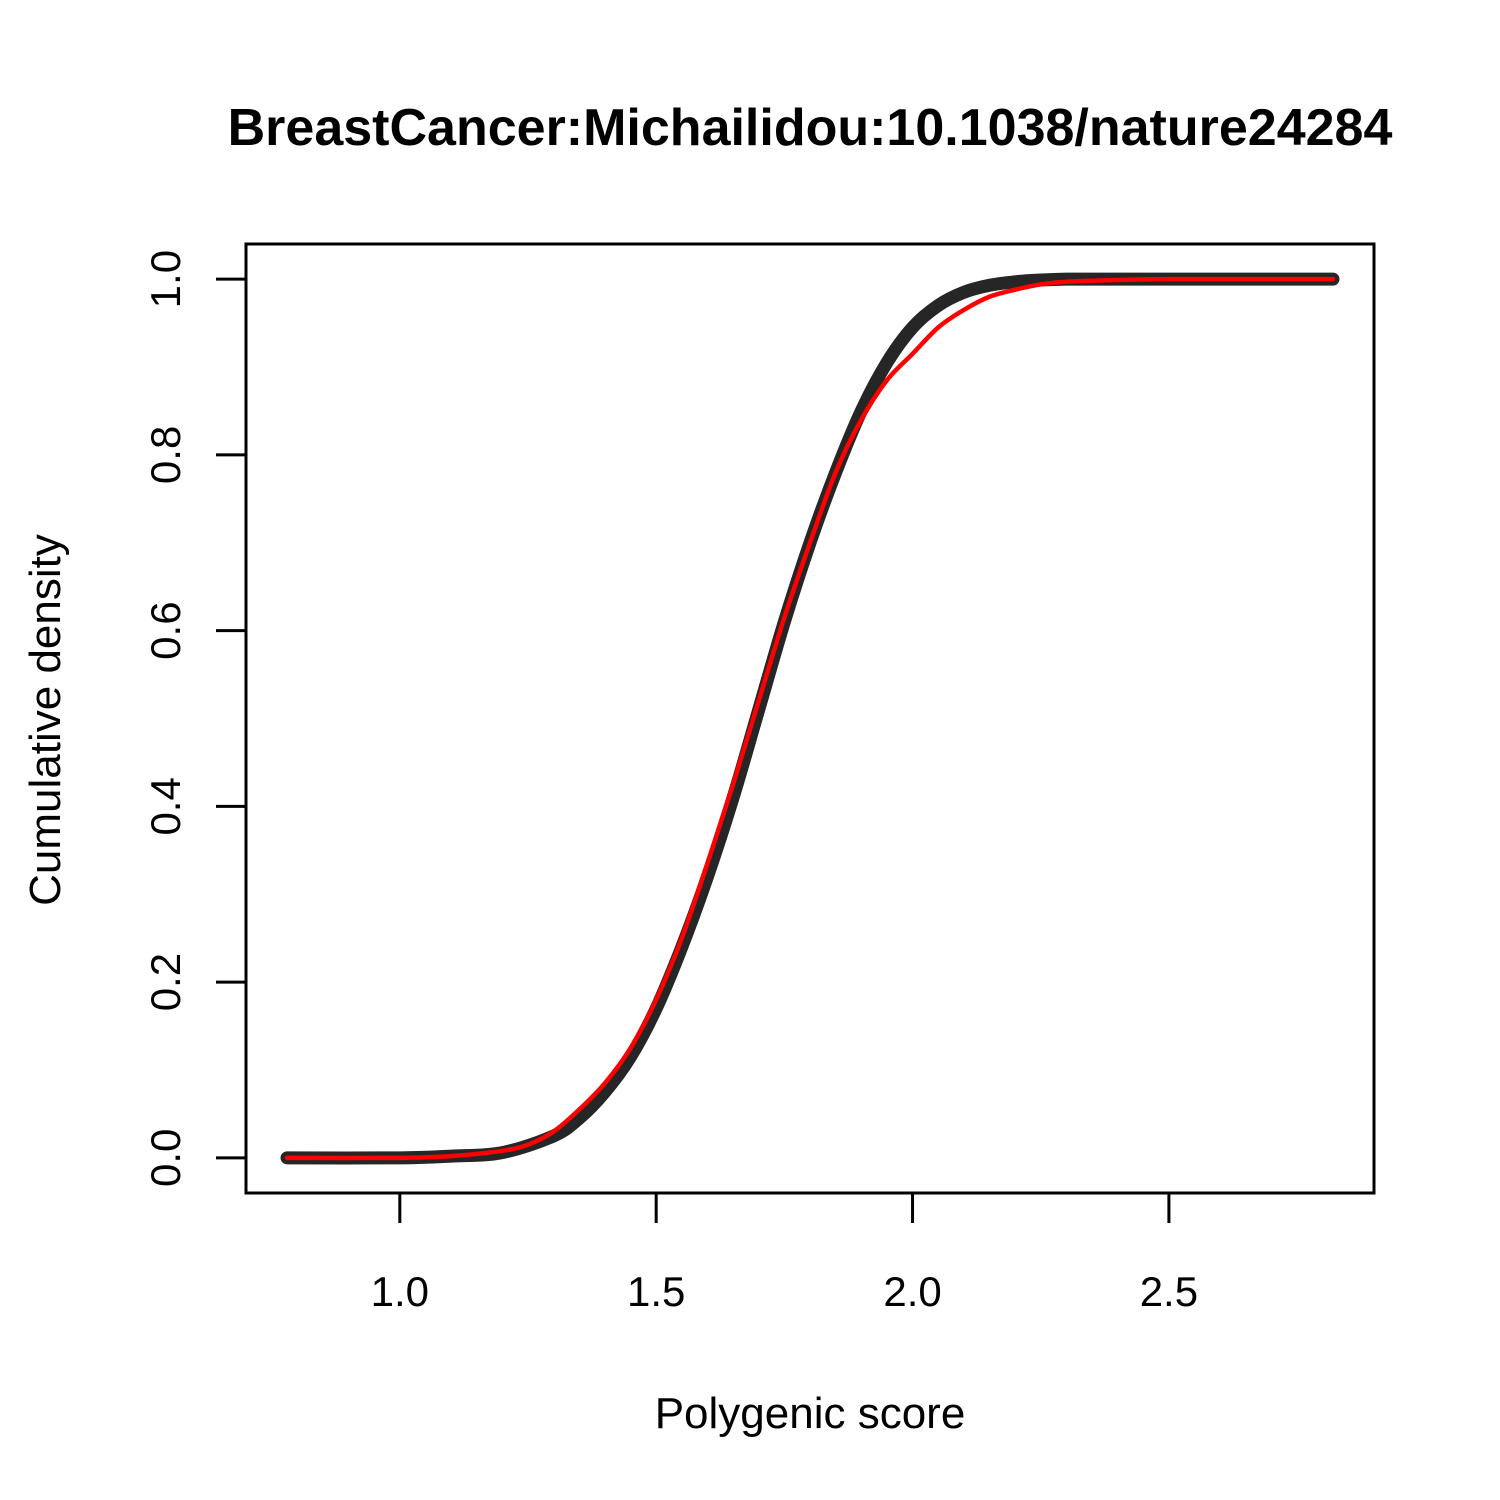 This screenshot has height=1500, width=1500. I want to click on x-axis-label: Polygenic score, so click(810, 1413).